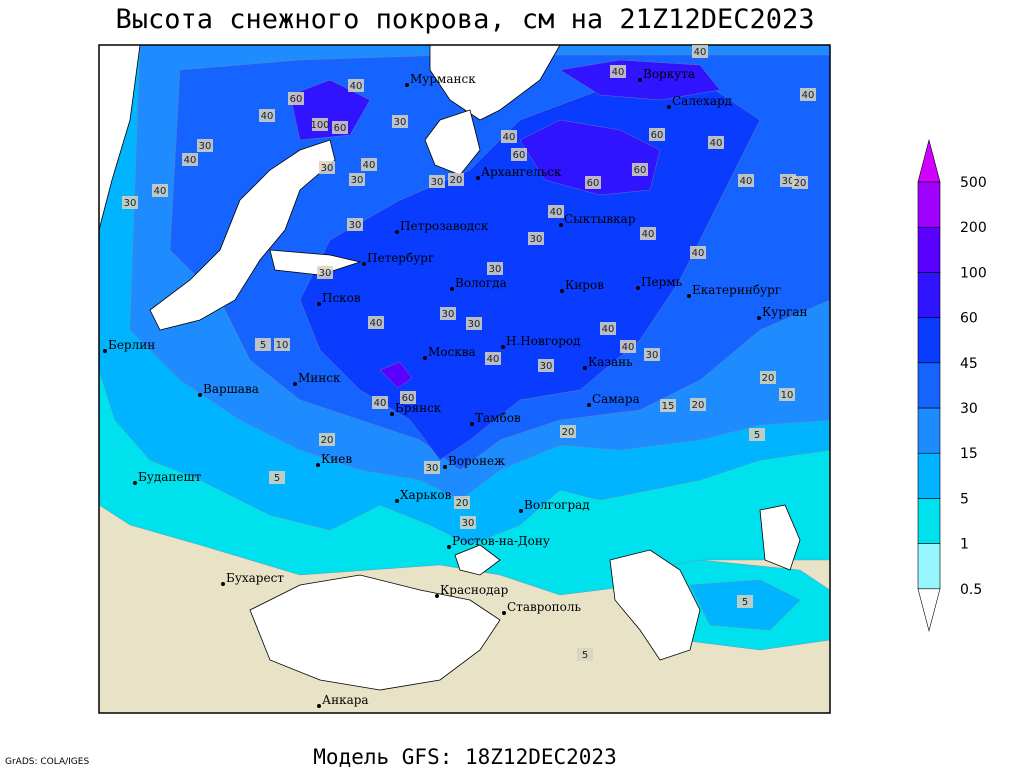  I want to click on city-label: Вологда, so click(481, 283).